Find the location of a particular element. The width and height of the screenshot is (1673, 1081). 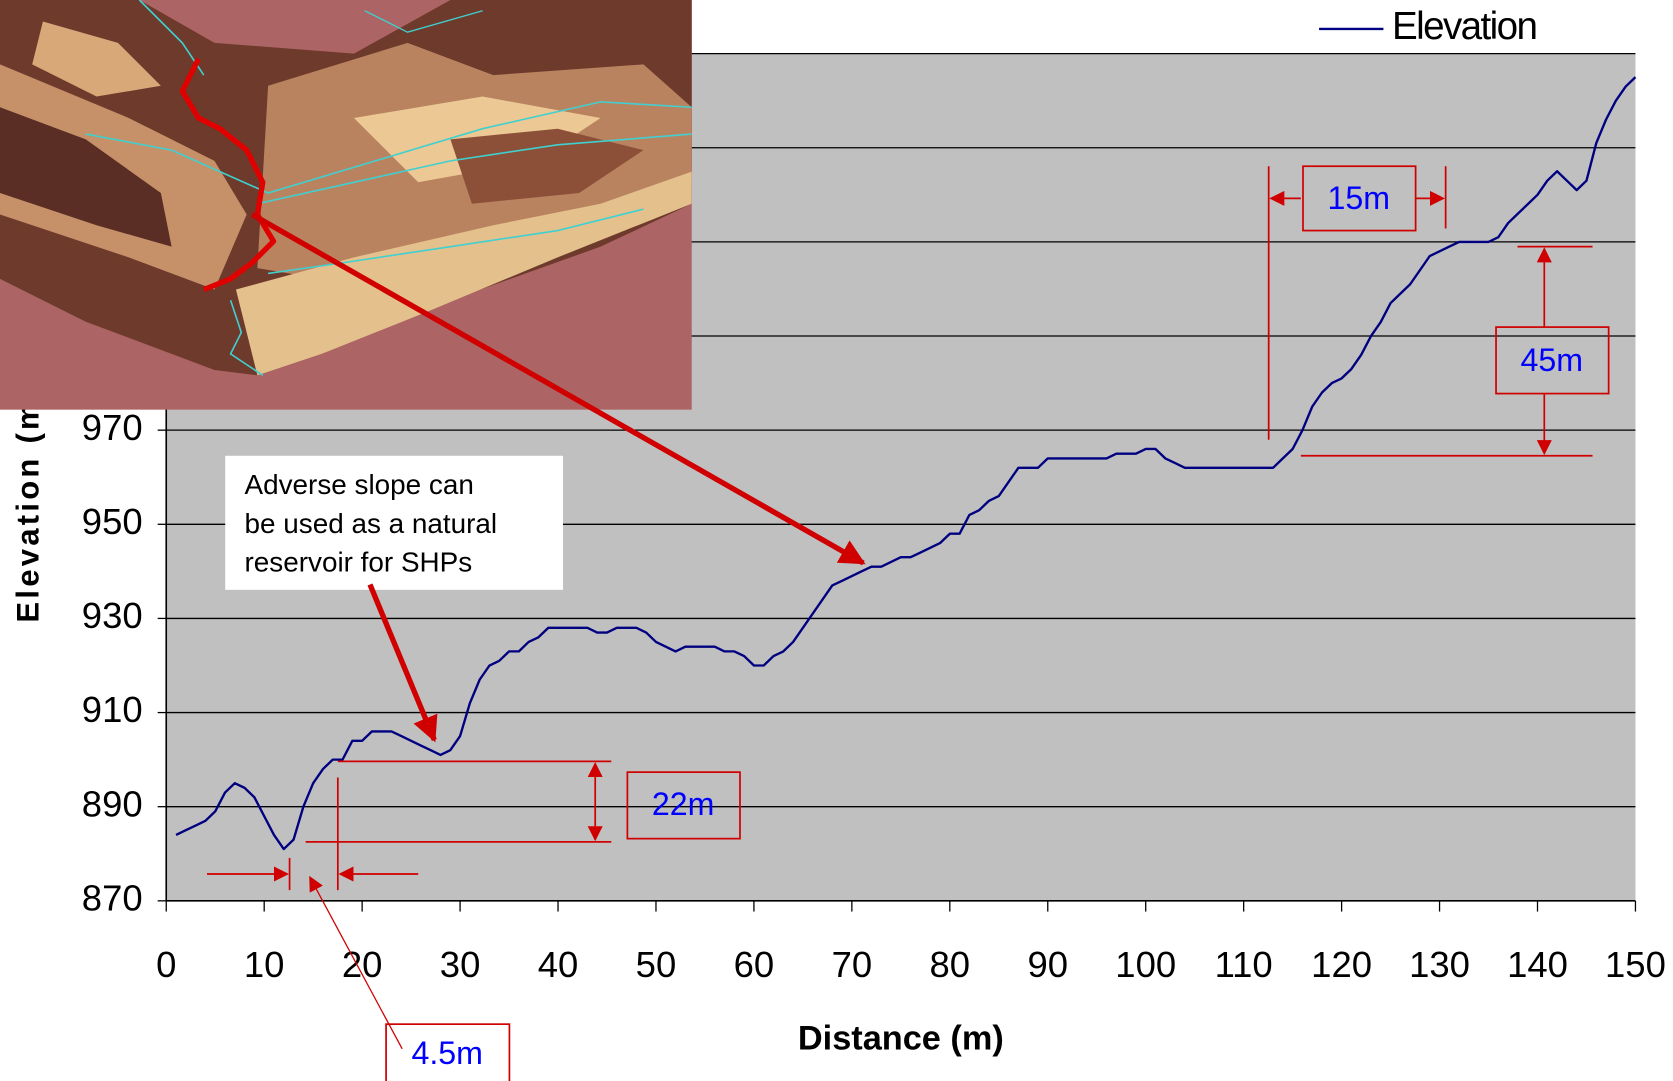

dimension-label: 45m is located at coordinates (1552, 360).